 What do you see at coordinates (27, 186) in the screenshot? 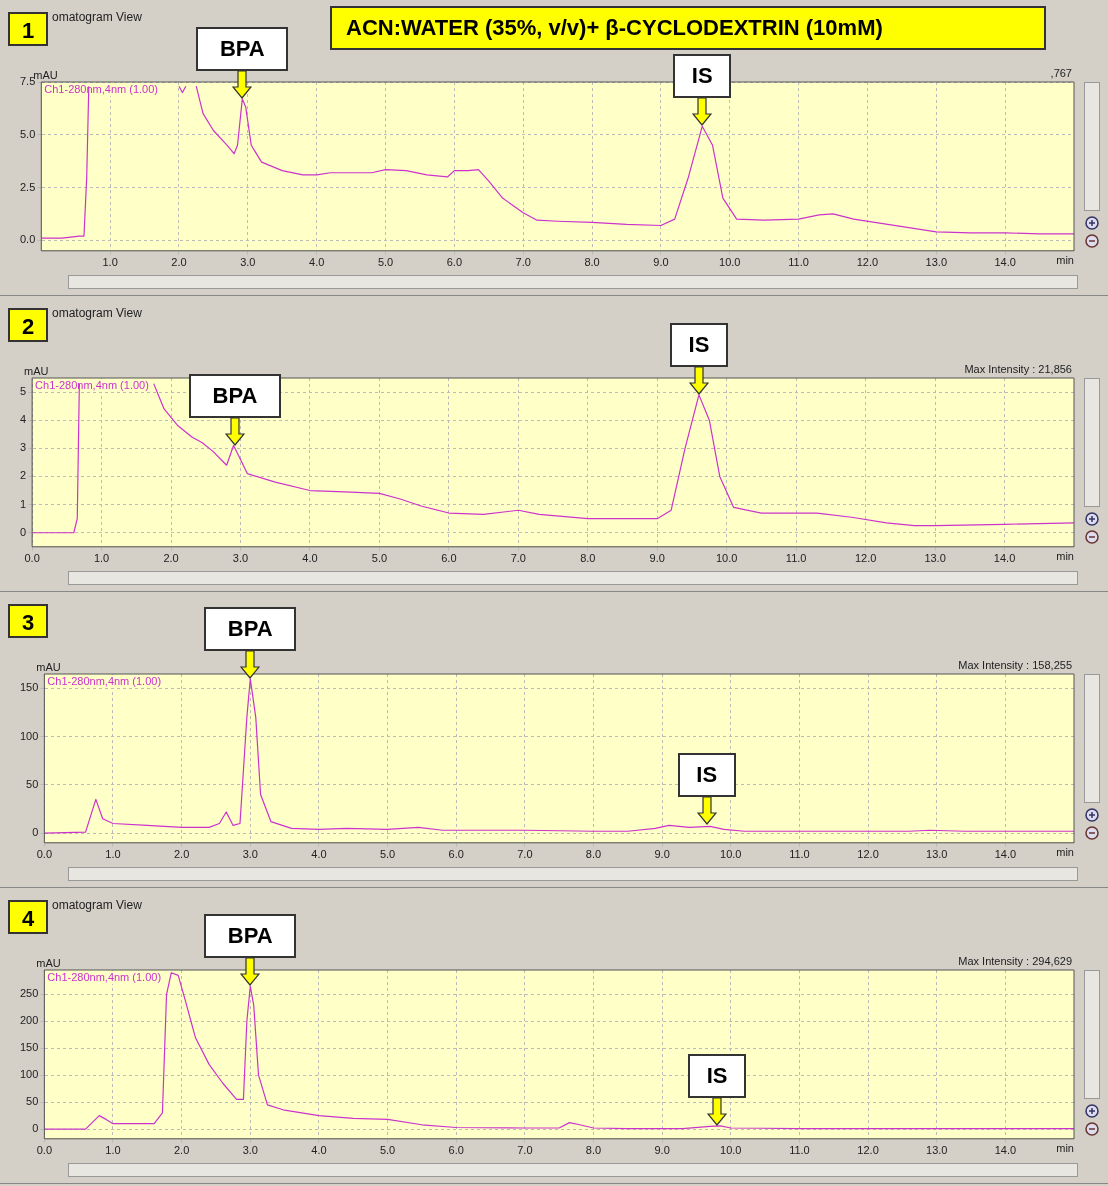
I see `y-tick-label: 2.5` at bounding box center [27, 186].